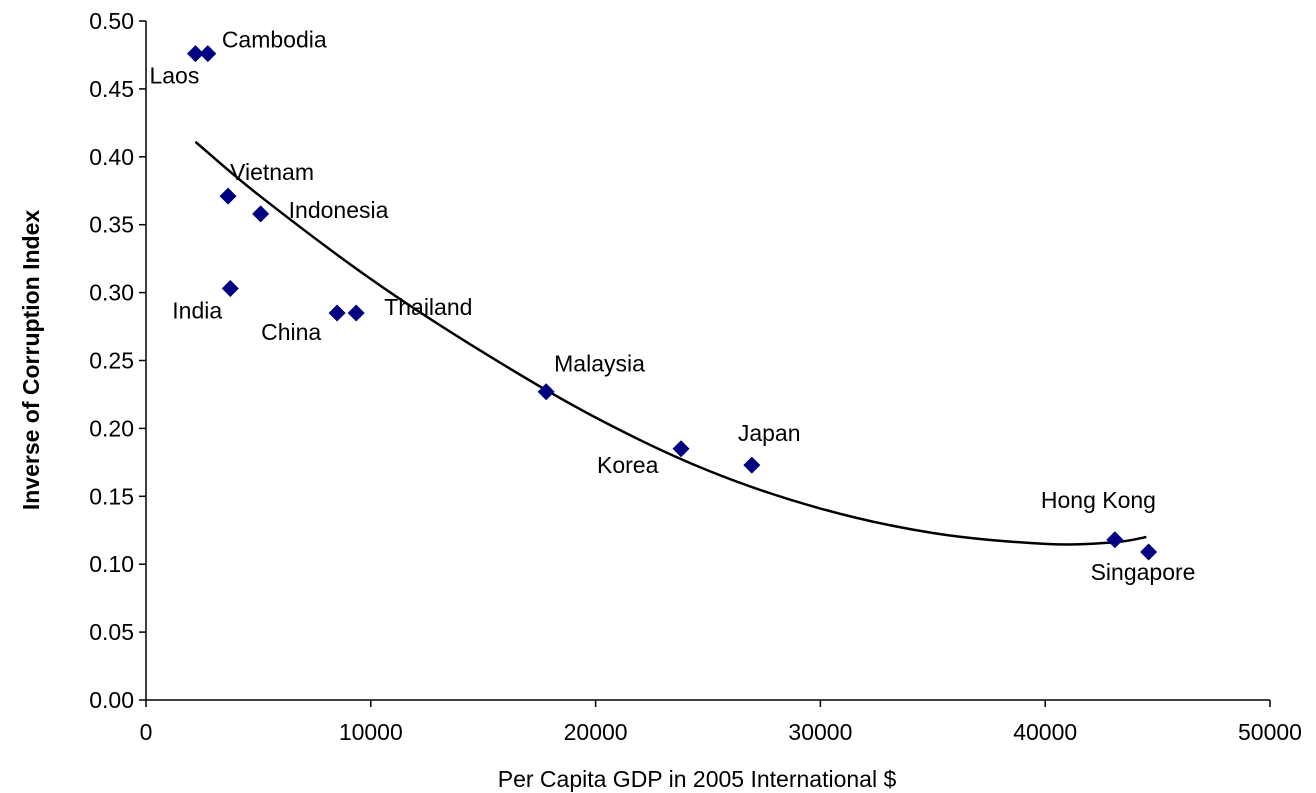  I want to click on point-india, so click(230, 289).